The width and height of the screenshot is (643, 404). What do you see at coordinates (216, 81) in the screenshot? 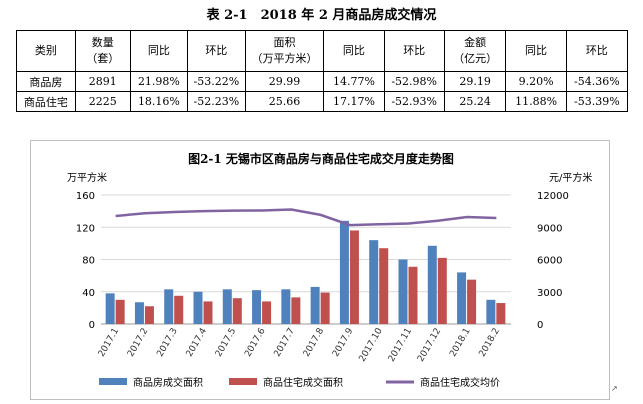
I see `table-cell: -53.22%` at bounding box center [216, 81].